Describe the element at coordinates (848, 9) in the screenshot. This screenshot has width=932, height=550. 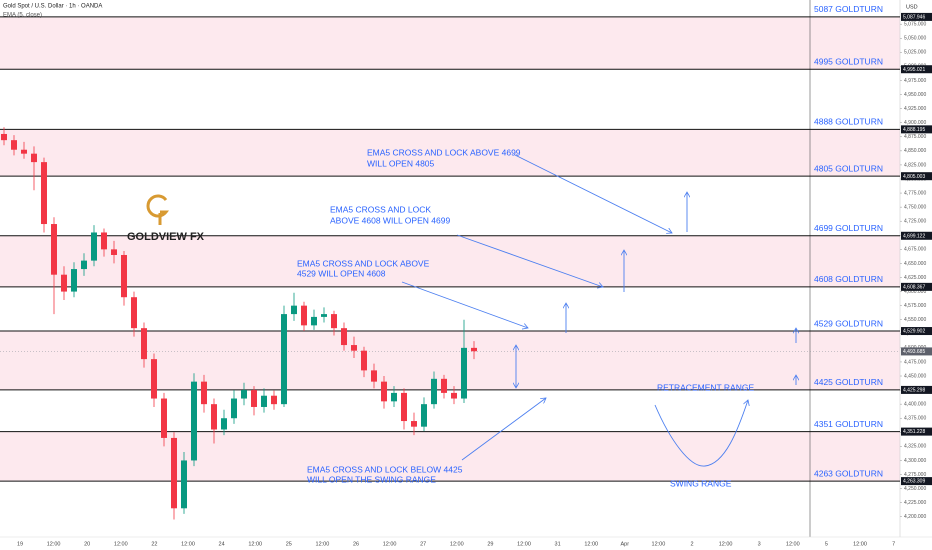
I see `level-label: 5087 GOLDTURN` at that location.